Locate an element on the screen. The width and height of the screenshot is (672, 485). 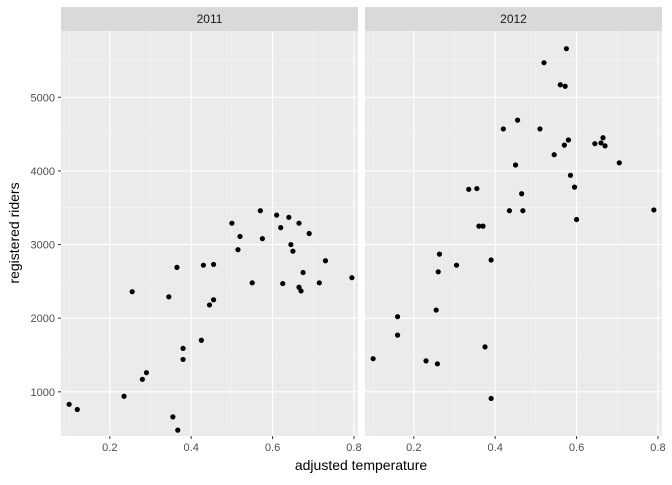
facet-strip-label: 2011 is located at coordinates (210, 19).